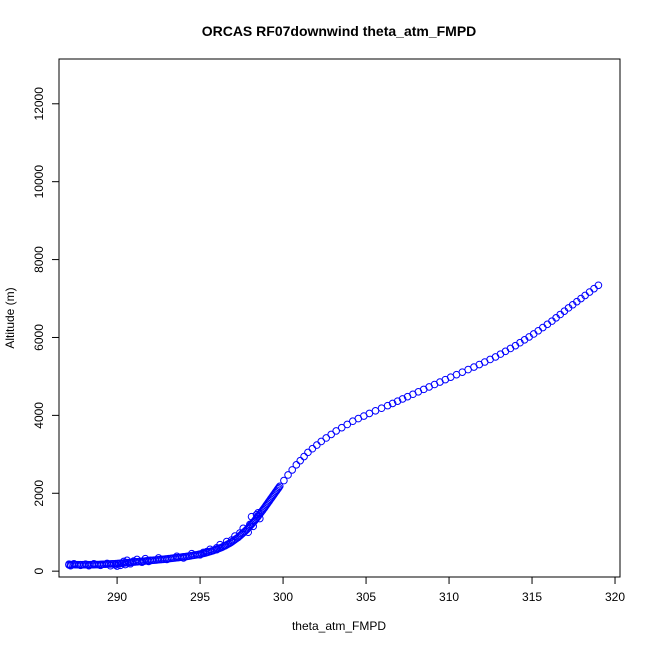  What do you see at coordinates (39, 493) in the screenshot?
I see `y-tick-label: 2000` at bounding box center [39, 493].